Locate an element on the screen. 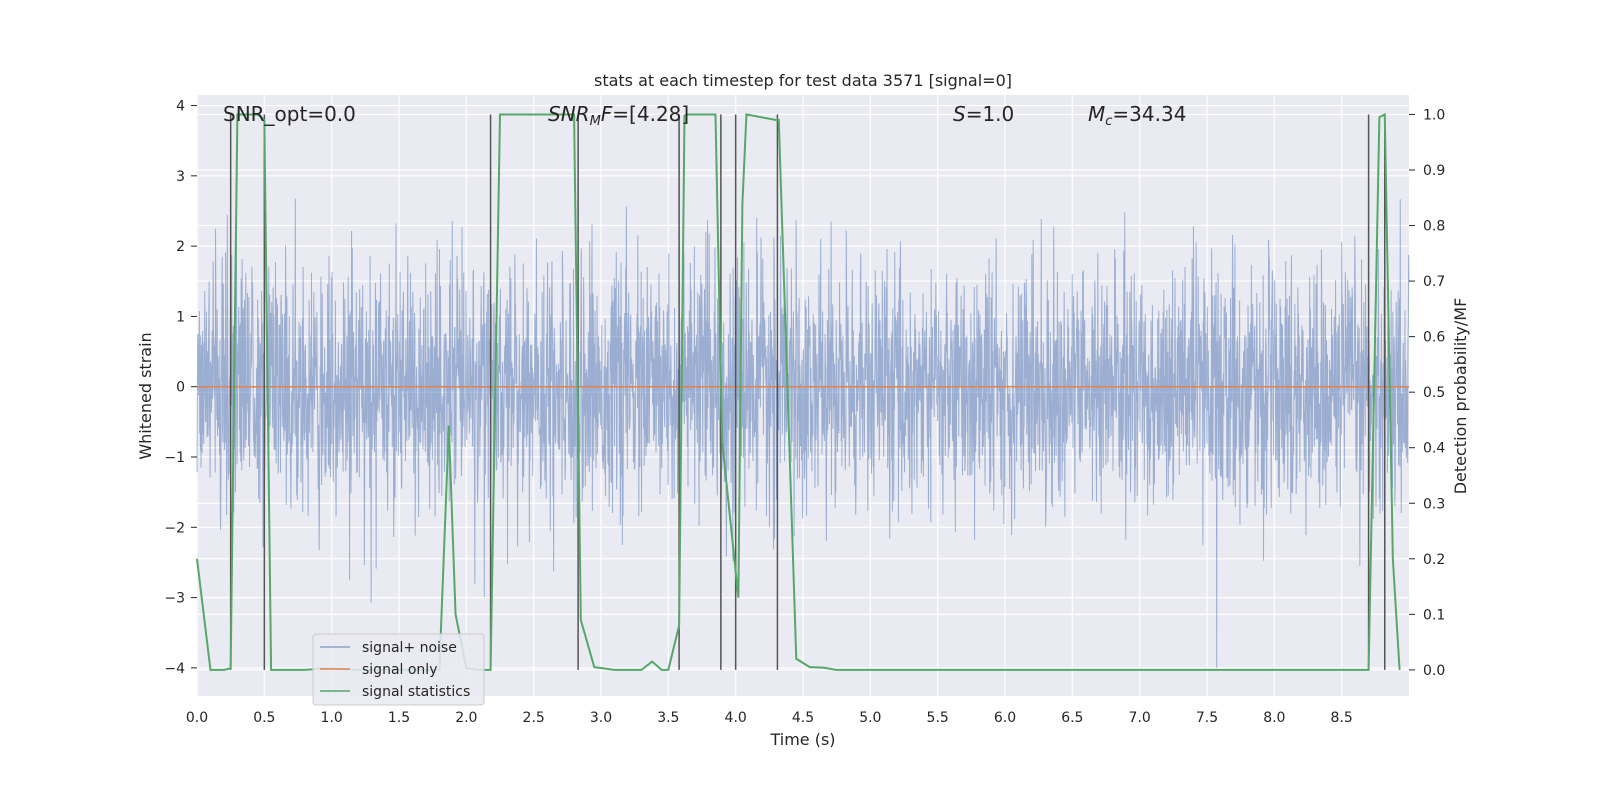 The height and width of the screenshot is (800, 1600). x-axis-label: Time (s) is located at coordinates (802, 739).